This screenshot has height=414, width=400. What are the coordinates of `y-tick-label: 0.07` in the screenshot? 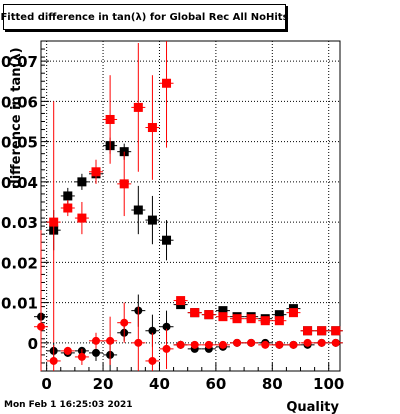 It's located at (19, 62).